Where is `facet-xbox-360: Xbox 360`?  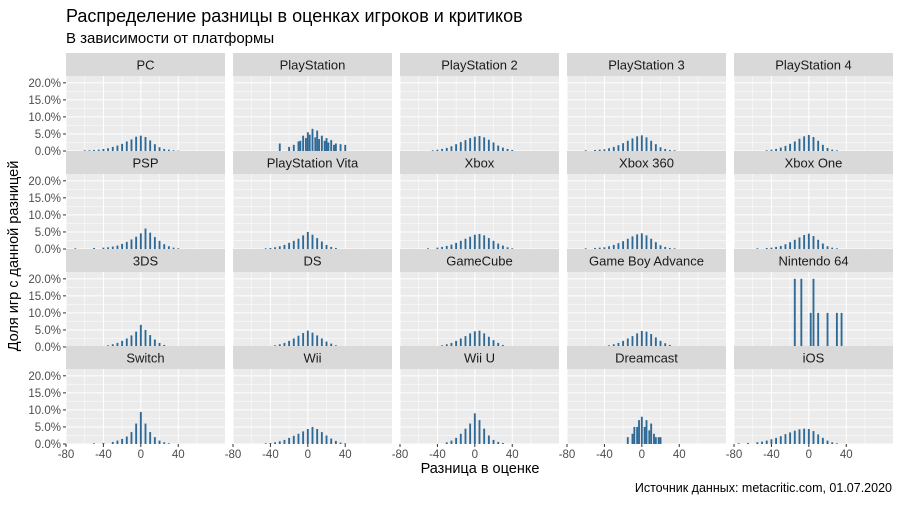 facet-xbox-360: Xbox 360 is located at coordinates (646, 200).